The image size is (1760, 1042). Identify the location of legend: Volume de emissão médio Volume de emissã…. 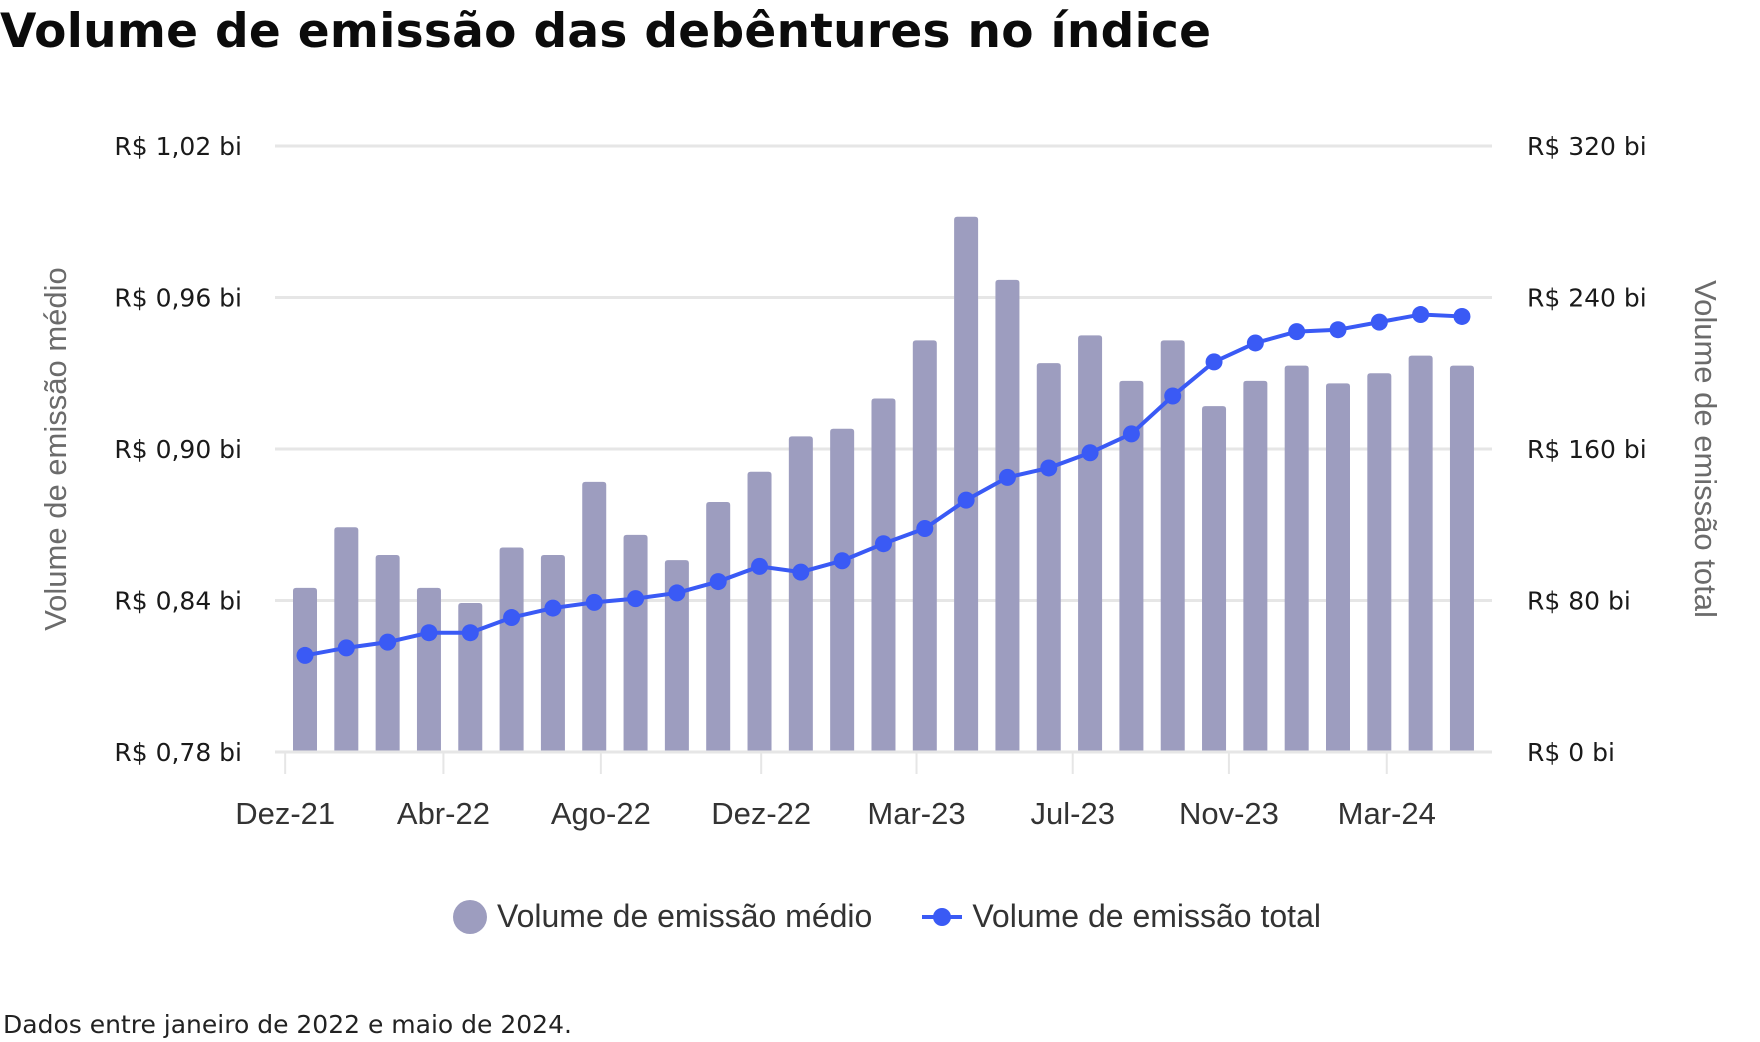
(880, 916).